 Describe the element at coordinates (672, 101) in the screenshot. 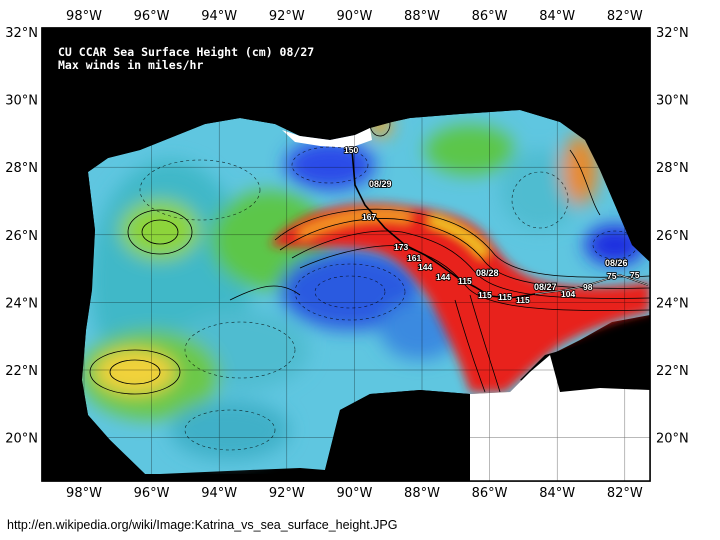

I see `latitude-label-right: 30°N` at that location.